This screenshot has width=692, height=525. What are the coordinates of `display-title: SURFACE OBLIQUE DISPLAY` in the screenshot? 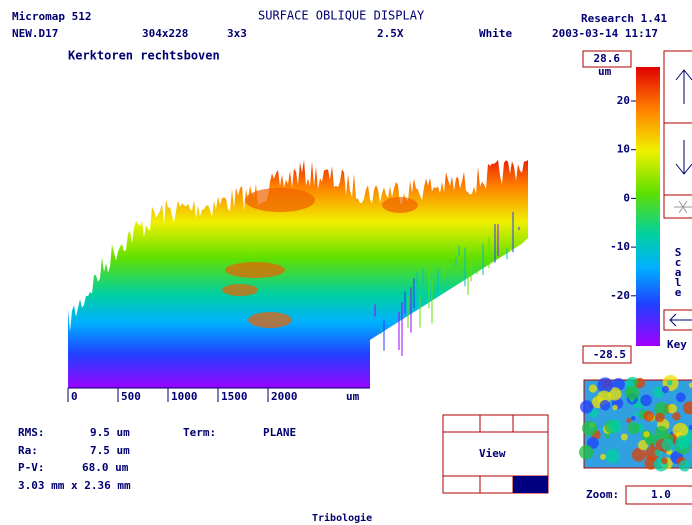 It's located at (341, 16).